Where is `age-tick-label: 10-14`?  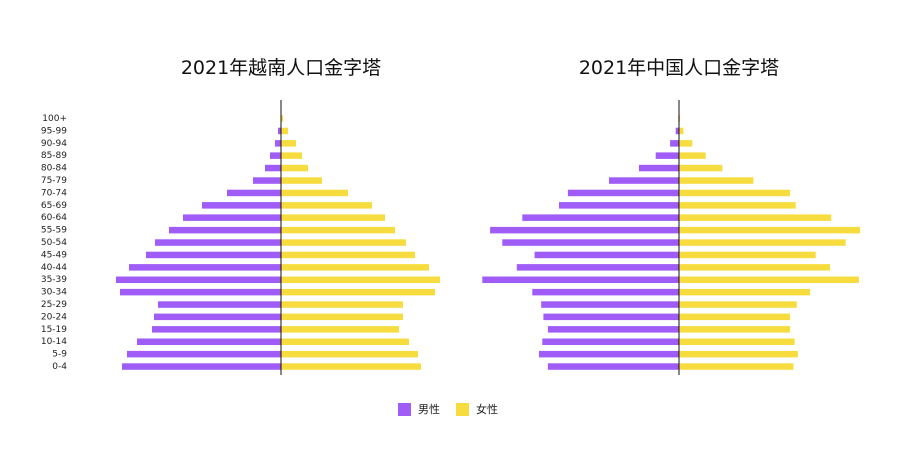 age-tick-label: 10-14 is located at coordinates (54, 342).